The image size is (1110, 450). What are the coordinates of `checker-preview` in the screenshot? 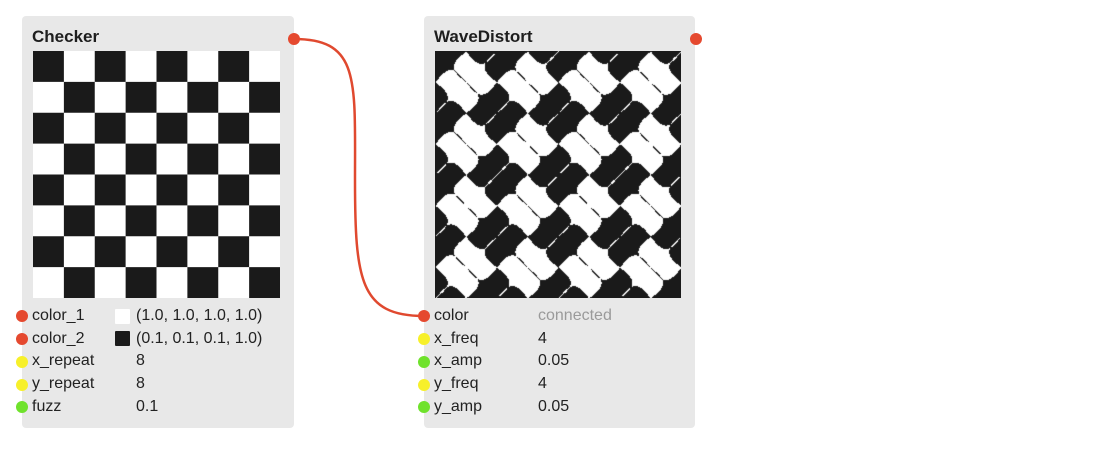 It's located at (156, 174).